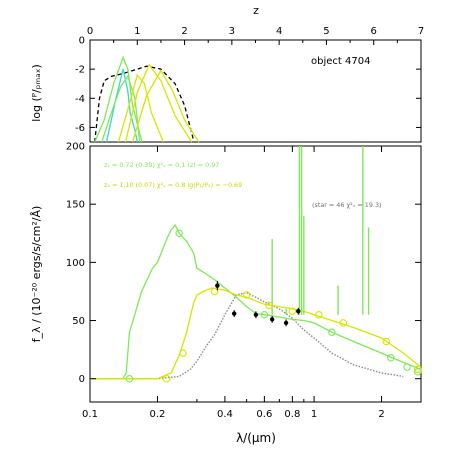  Describe the element at coordinates (381, 414) in the screenshot. I see `bottom-x-tick-label-6: 2` at that location.